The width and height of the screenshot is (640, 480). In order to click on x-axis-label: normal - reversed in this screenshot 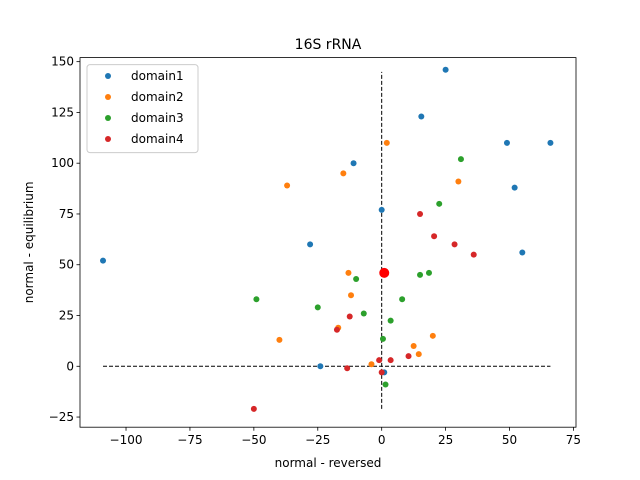, I will do `click(328, 463)`.